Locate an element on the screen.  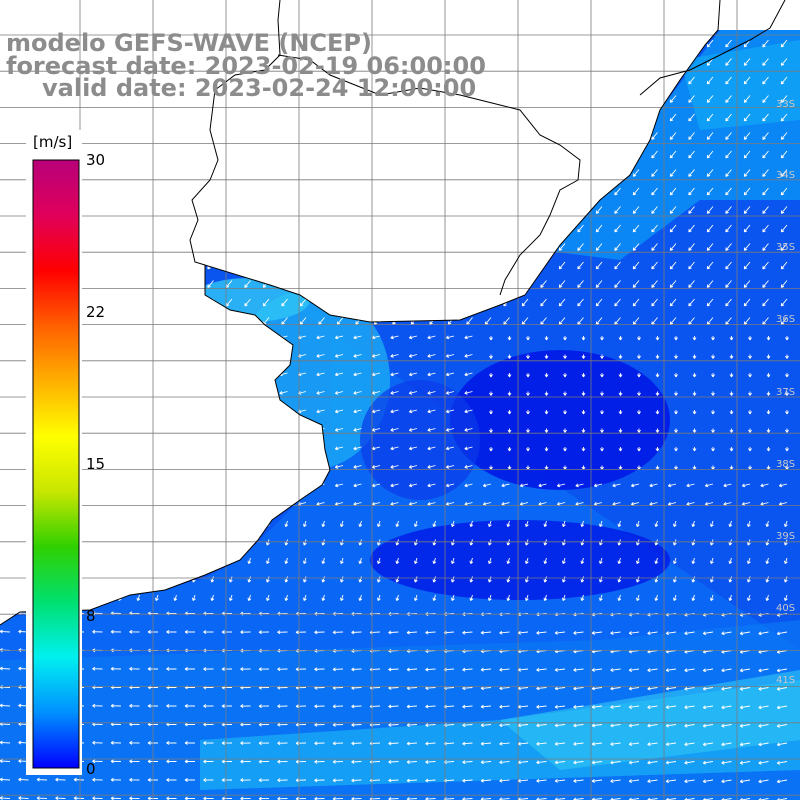
lat-label: 37S is located at coordinates (785, 392).